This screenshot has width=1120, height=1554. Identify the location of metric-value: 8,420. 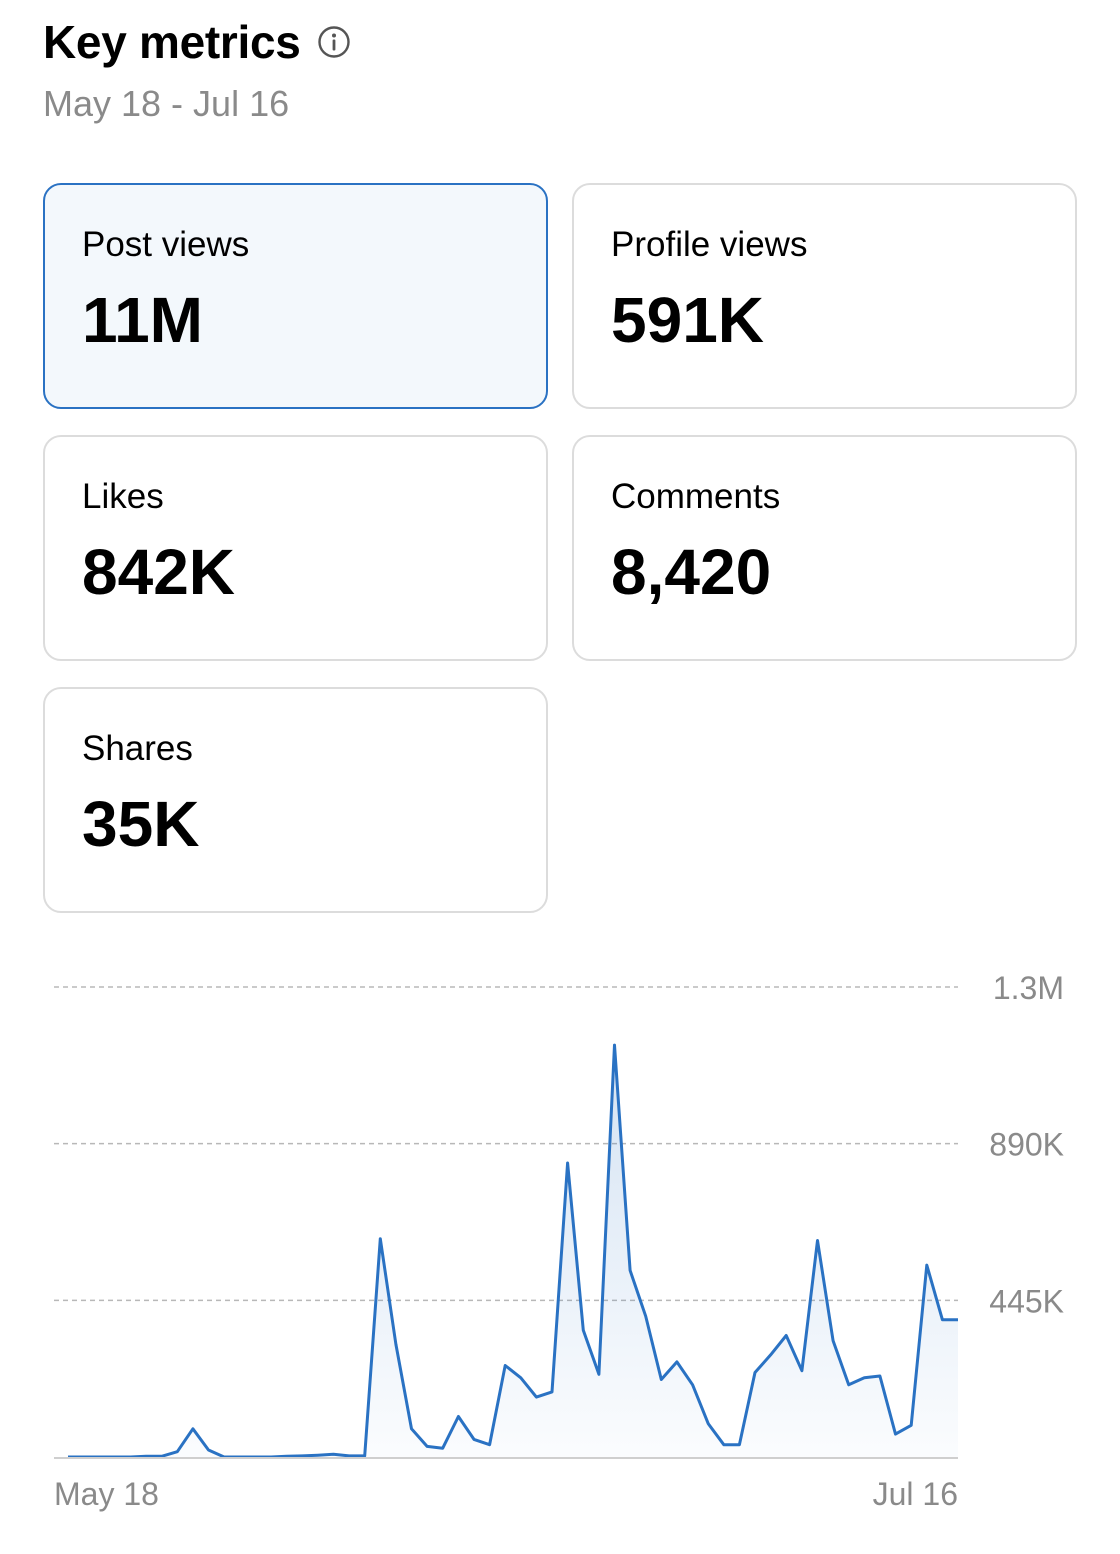
(691, 572).